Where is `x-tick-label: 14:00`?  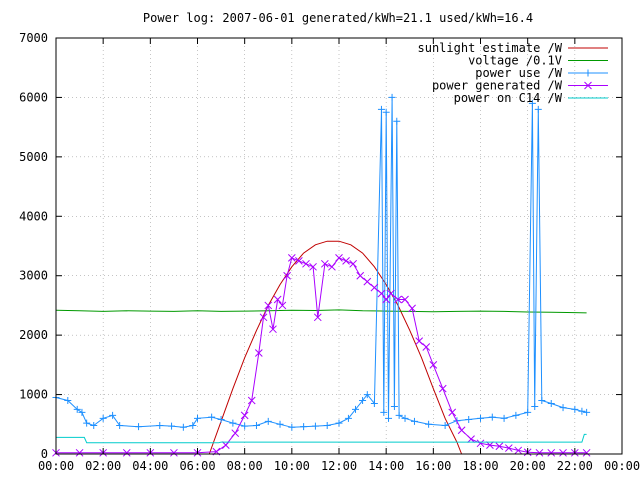
x-tick-label: 14:00 is located at coordinates (386, 466).